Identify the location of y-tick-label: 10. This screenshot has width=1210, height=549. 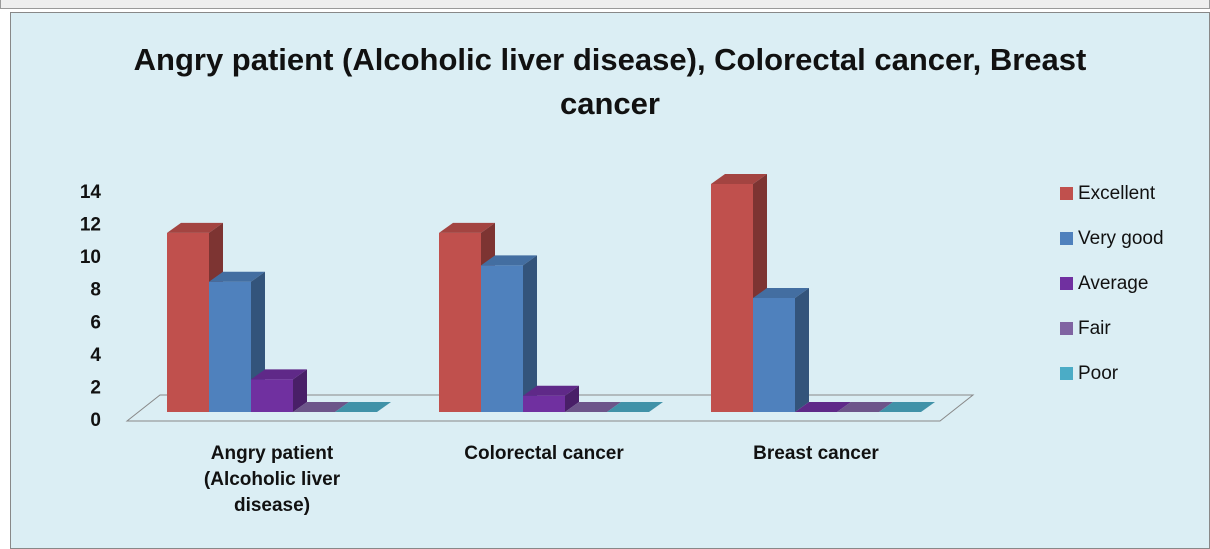
(90, 257).